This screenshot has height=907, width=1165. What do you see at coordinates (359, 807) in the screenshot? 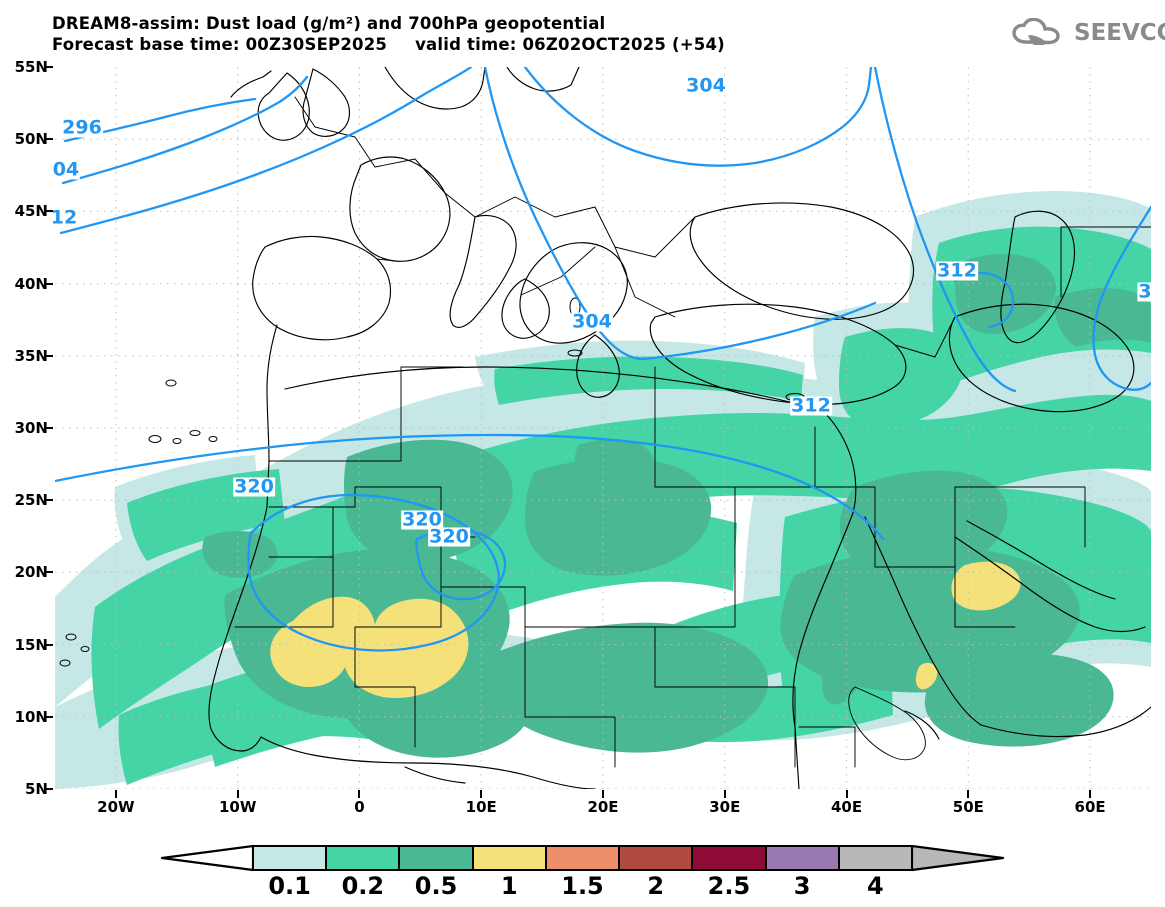
I see `x-axis-label: 0` at bounding box center [359, 807].